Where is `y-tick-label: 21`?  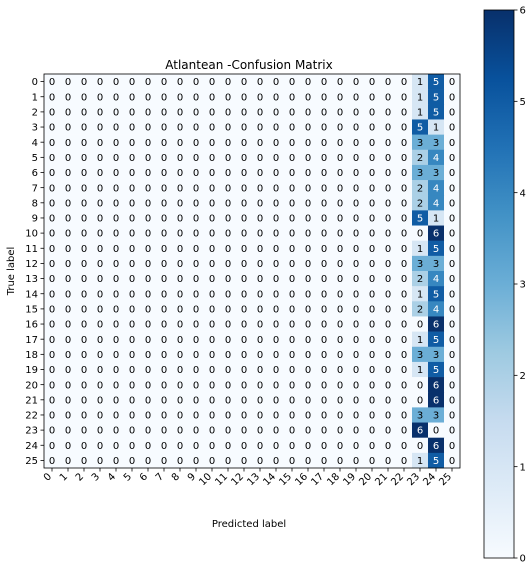
y-tick-label: 21 is located at coordinates (31, 400).